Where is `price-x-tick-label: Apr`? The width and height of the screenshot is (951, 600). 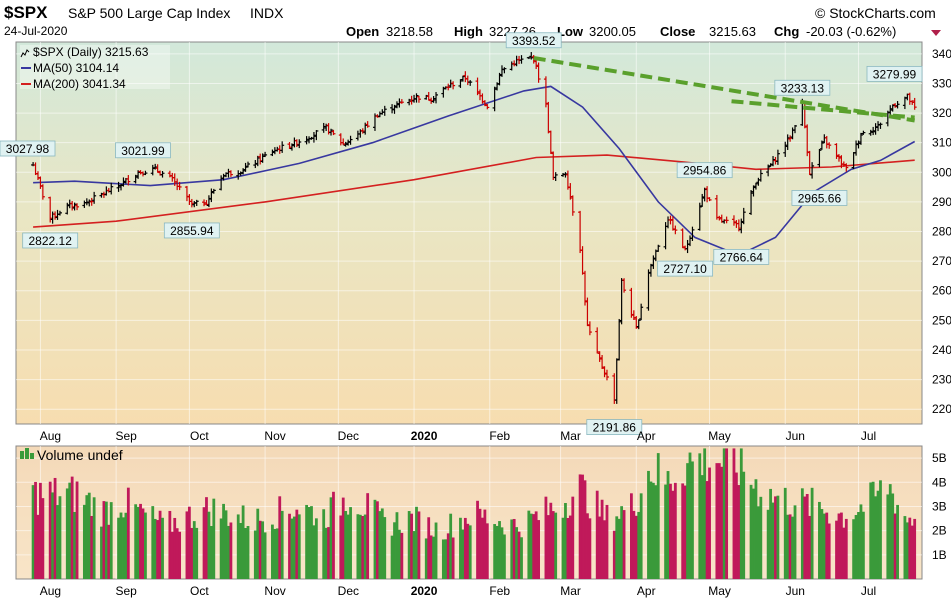
price-x-tick-label: Apr is located at coordinates (646, 436).